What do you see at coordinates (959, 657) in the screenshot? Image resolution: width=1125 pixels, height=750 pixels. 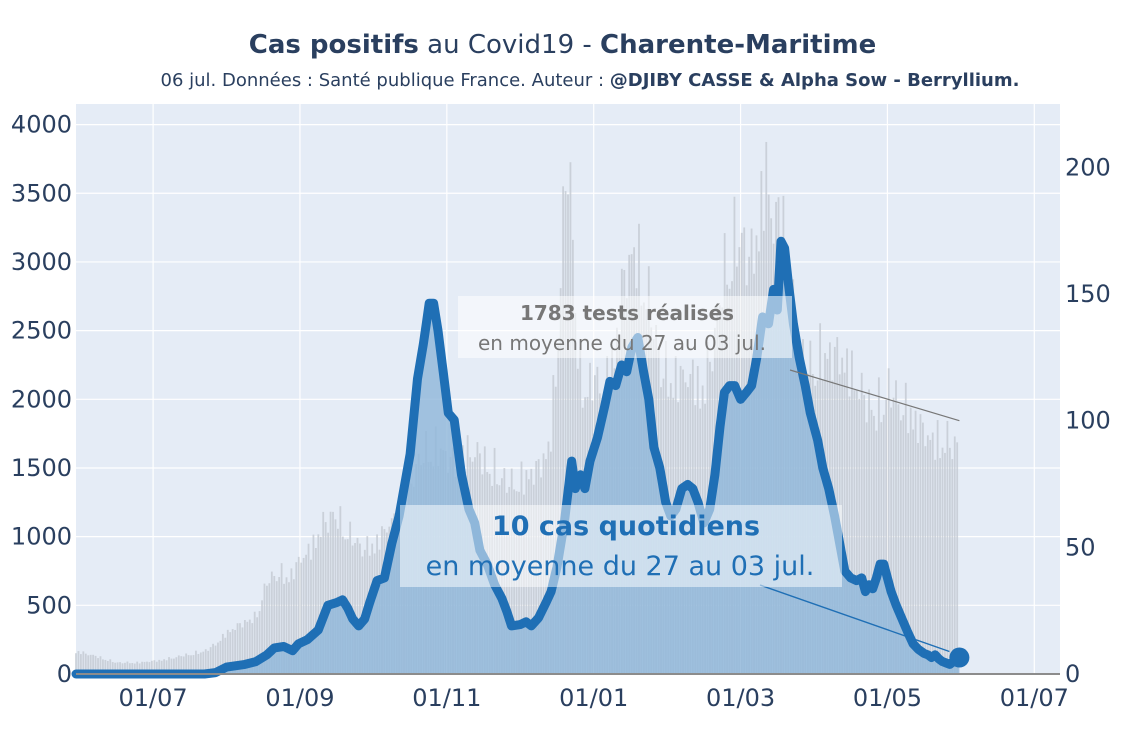 I see `cases-end-marker` at bounding box center [959, 657].